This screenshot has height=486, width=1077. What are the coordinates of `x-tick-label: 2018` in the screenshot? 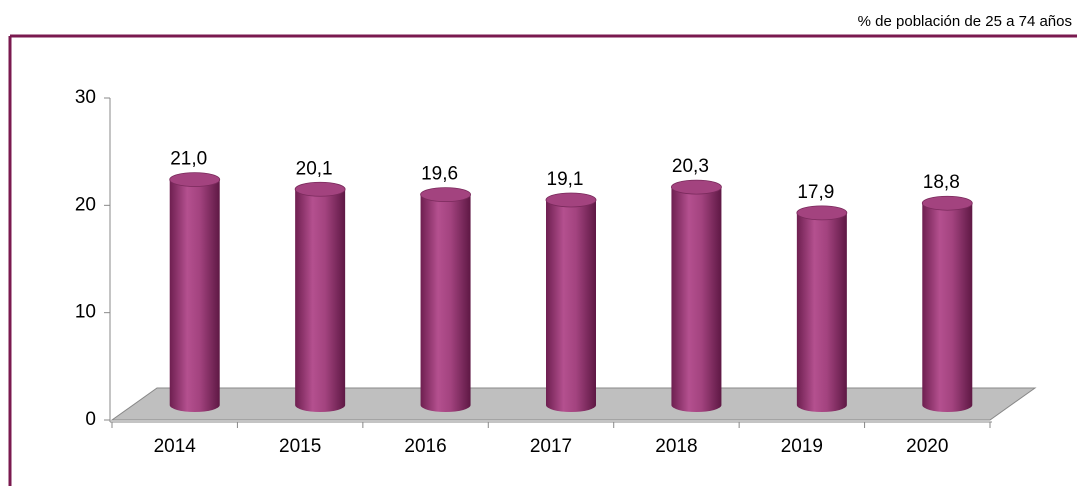 It's located at (676, 446).